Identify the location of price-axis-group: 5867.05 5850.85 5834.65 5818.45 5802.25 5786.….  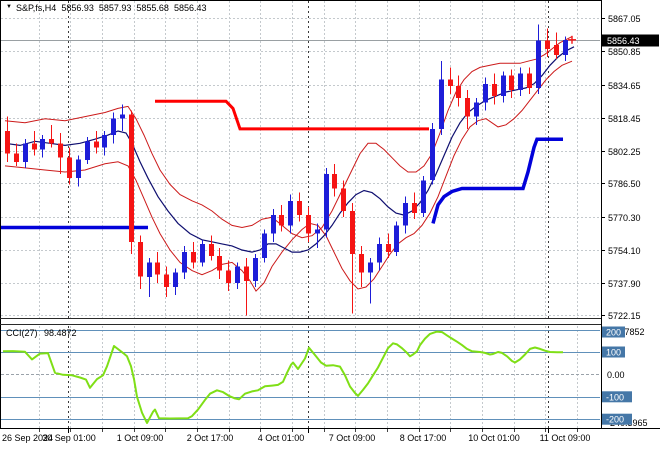
(621, 167).